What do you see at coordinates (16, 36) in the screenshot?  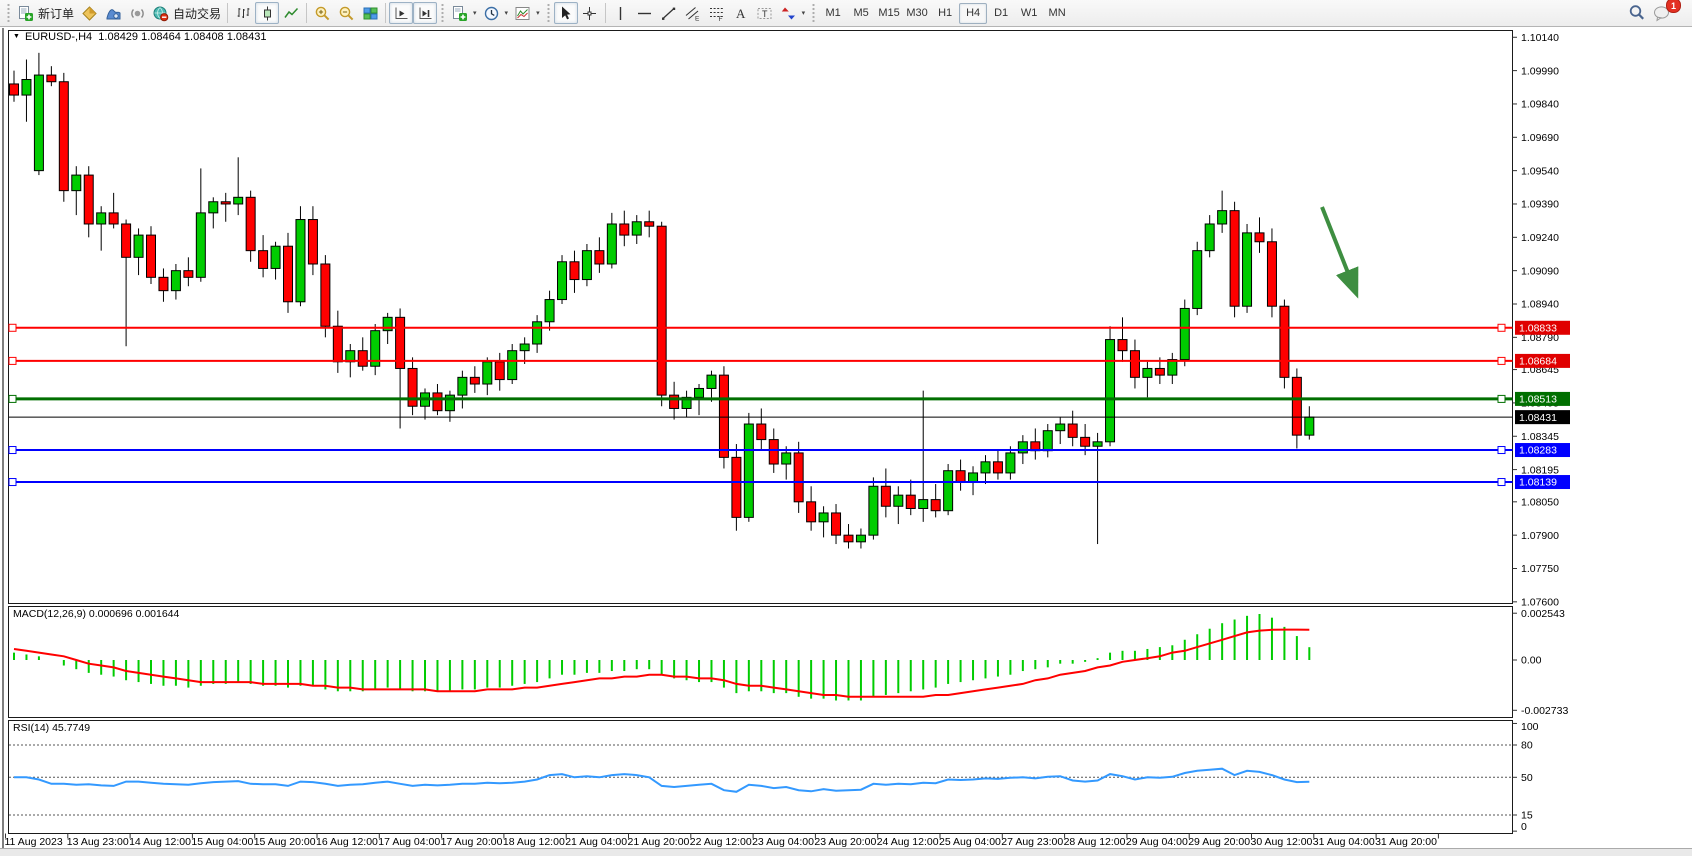 I see `collapse-triangle-icon: ▼` at bounding box center [16, 36].